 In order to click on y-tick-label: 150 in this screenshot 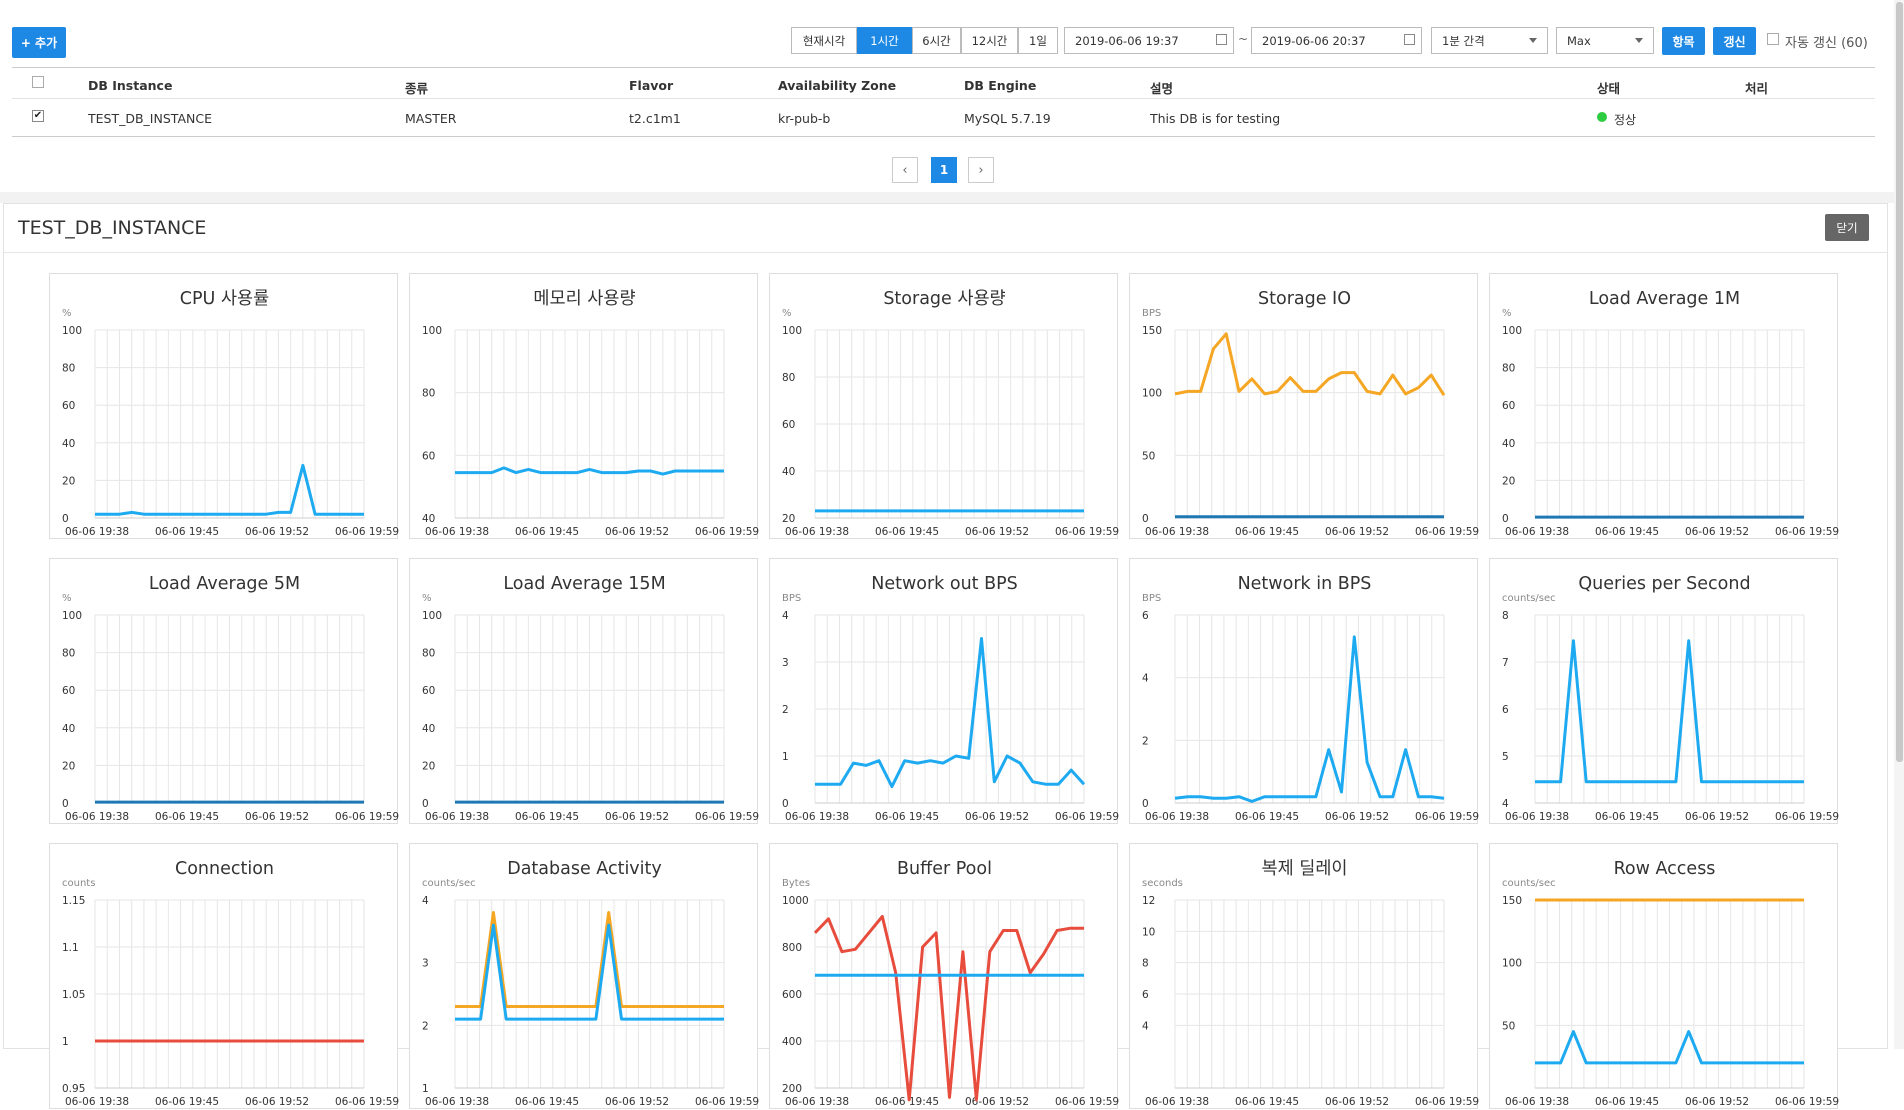, I will do `click(1512, 901)`.